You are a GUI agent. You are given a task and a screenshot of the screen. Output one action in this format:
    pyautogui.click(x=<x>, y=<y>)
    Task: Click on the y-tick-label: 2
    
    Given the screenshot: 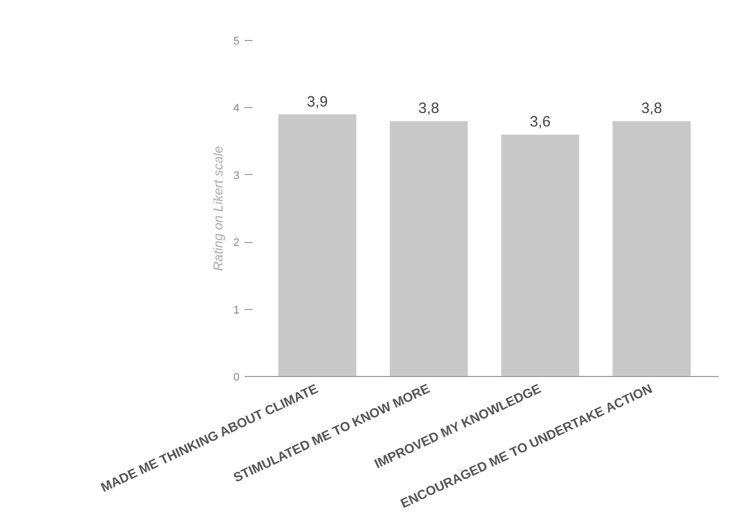 What is the action you would take?
    pyautogui.click(x=236, y=243)
    